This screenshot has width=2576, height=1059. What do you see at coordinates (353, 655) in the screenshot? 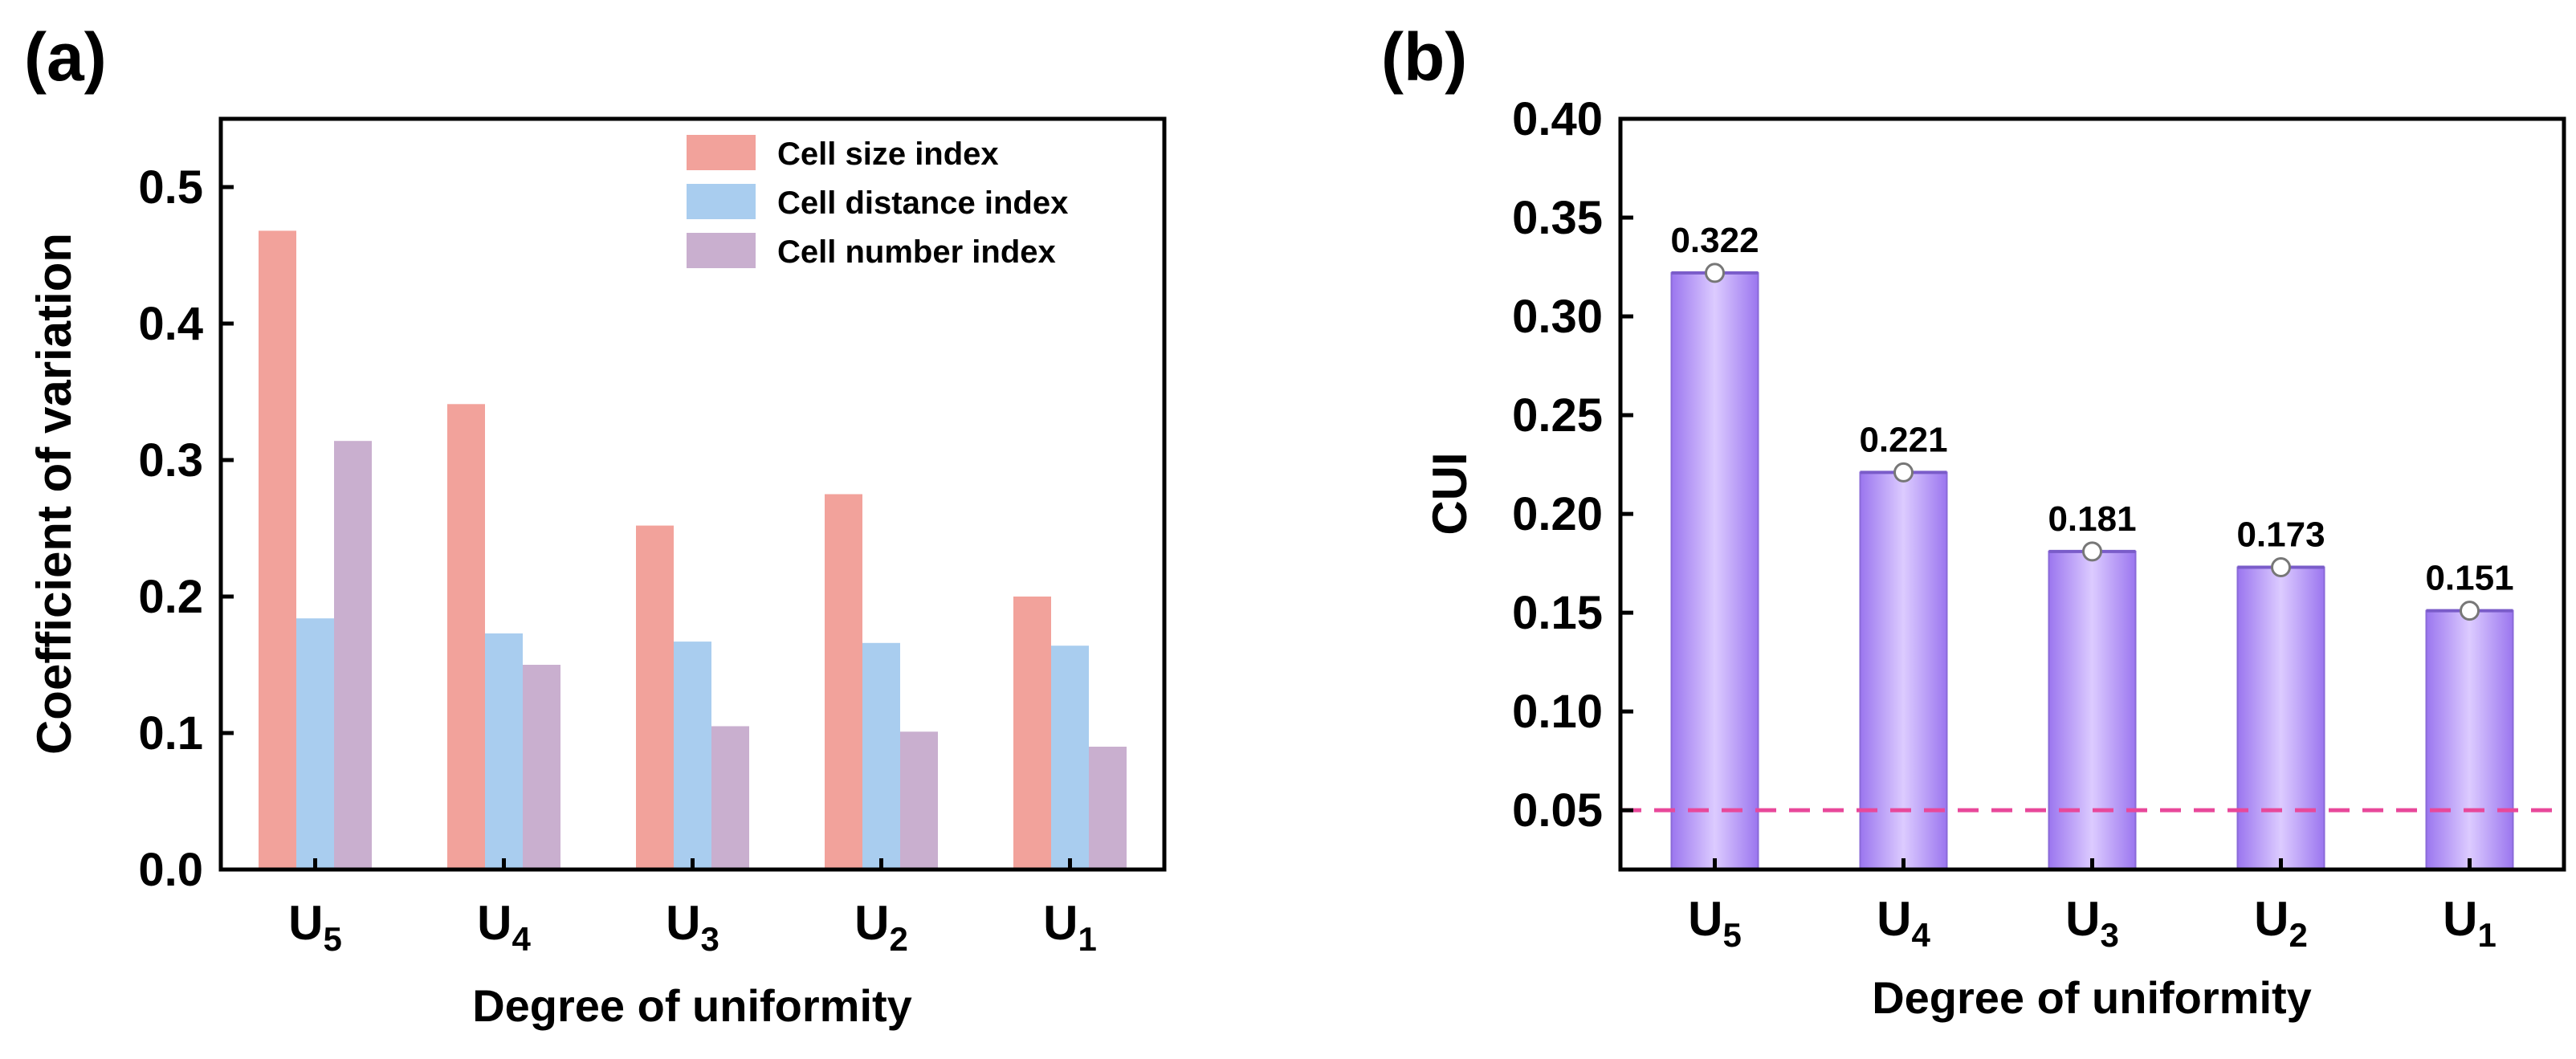
I see `bar-cell-number-index-U5` at bounding box center [353, 655].